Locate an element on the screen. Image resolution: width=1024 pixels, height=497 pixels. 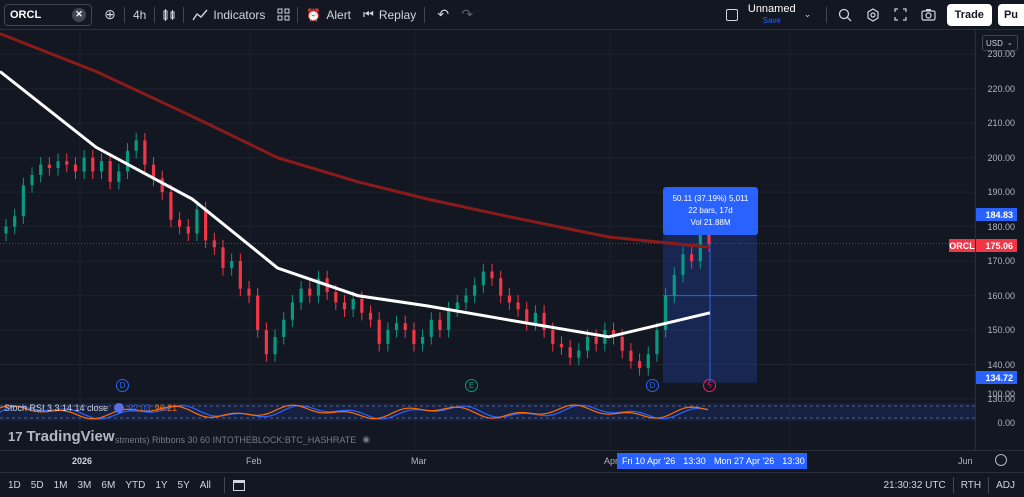
range-1m: 1M is located at coordinates (60, 485).